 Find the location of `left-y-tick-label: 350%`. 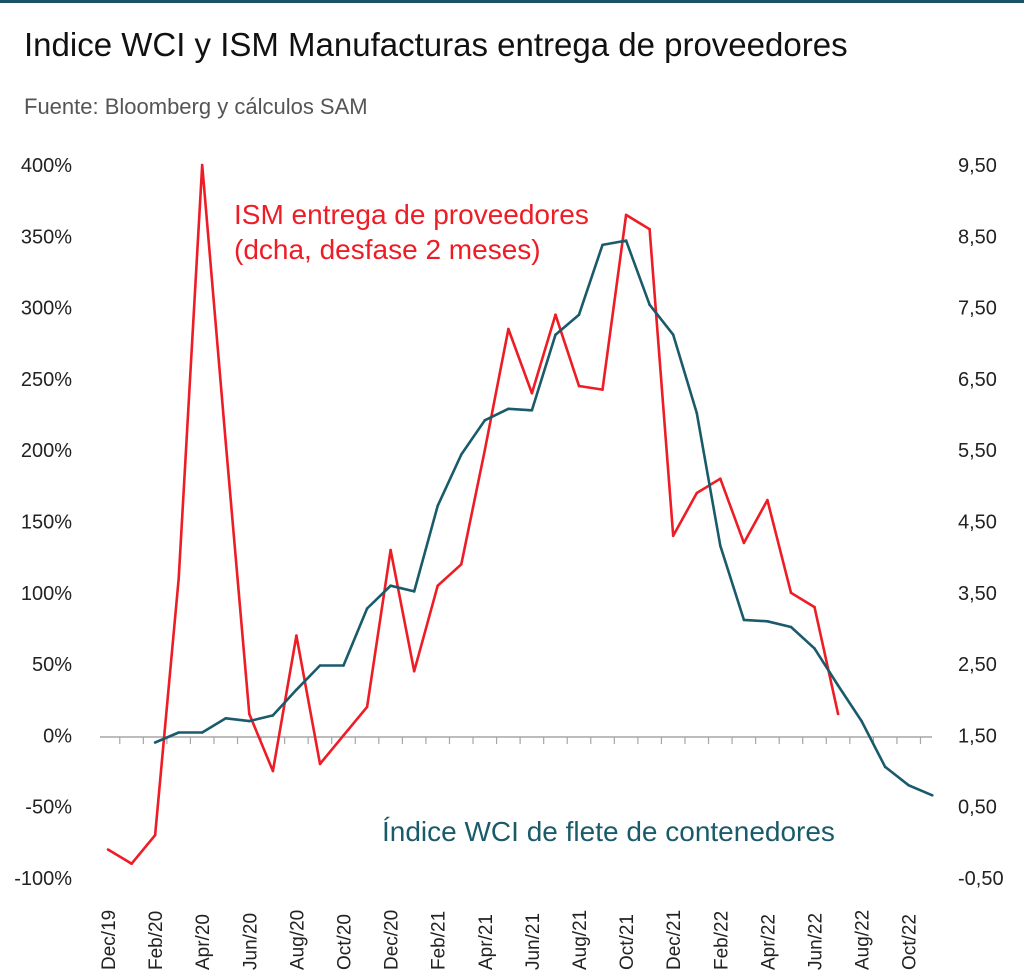

left-y-tick-label: 350% is located at coordinates (46, 237).